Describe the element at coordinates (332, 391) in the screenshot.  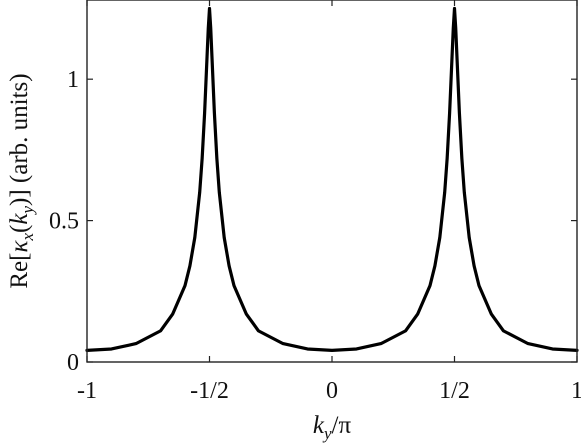
I see `x-tick-label: 0` at that location.